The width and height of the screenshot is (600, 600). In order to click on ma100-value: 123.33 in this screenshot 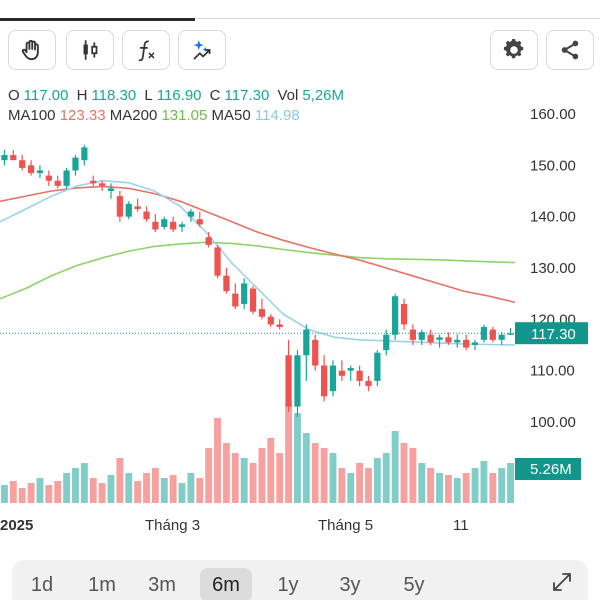, I will do `click(82, 115)`.